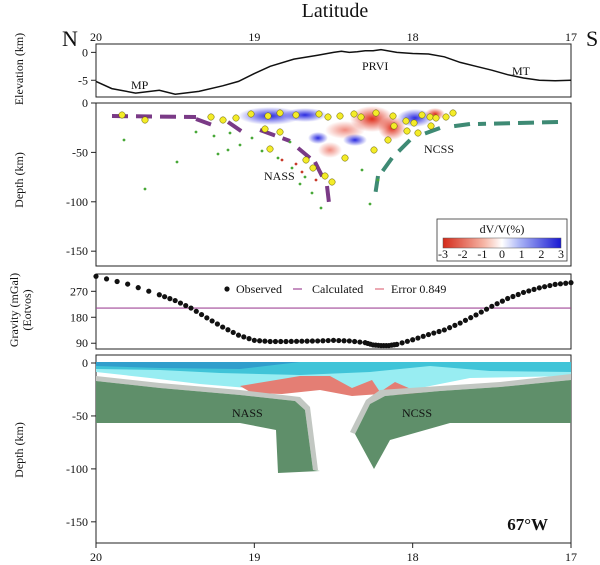 This screenshot has height=565, width=600. I want to click on section-y-tick-label: -150, so click(77, 522).